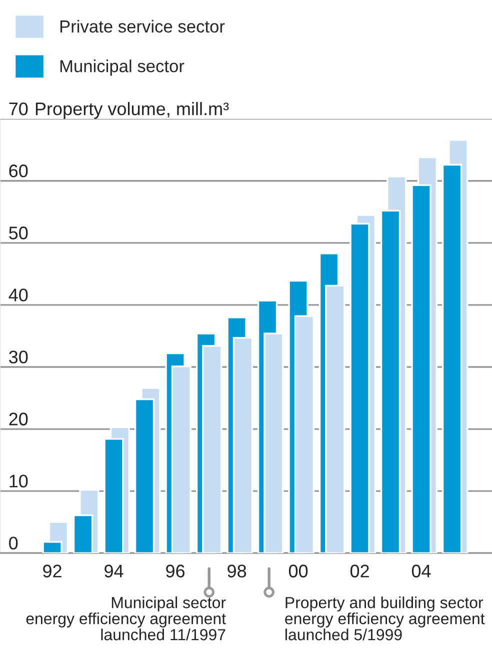 This screenshot has height=653, width=492. What do you see at coordinates (385, 618) in the screenshot?
I see `ref-line-label: Property and building sector energy efficiency agreement launched 5/1999` at bounding box center [385, 618].